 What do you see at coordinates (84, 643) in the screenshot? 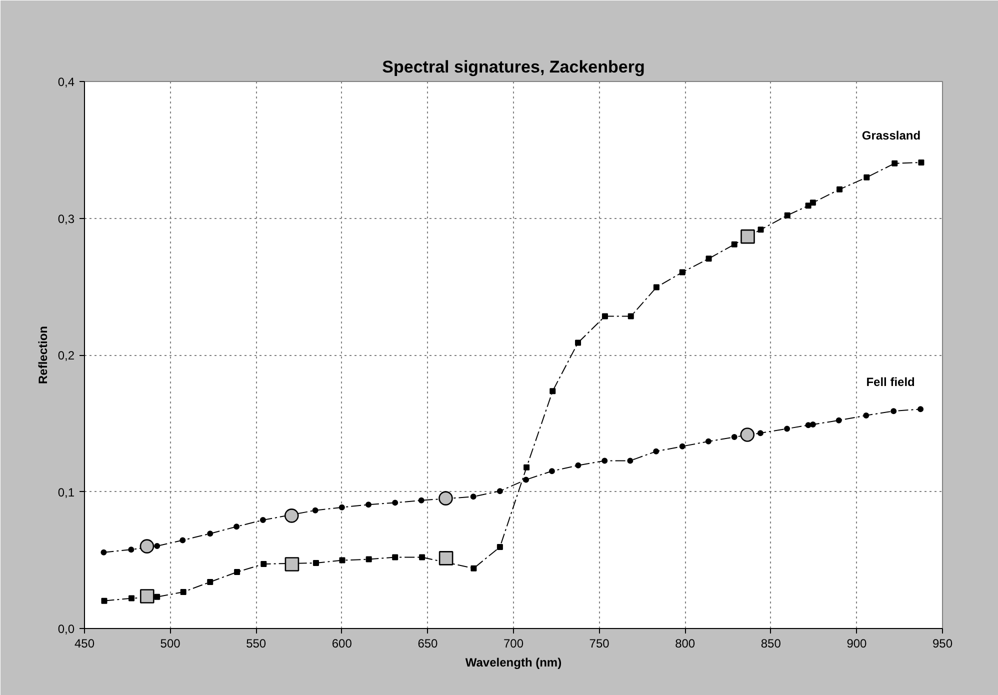
I see `x-tick-label: 450` at bounding box center [84, 643].